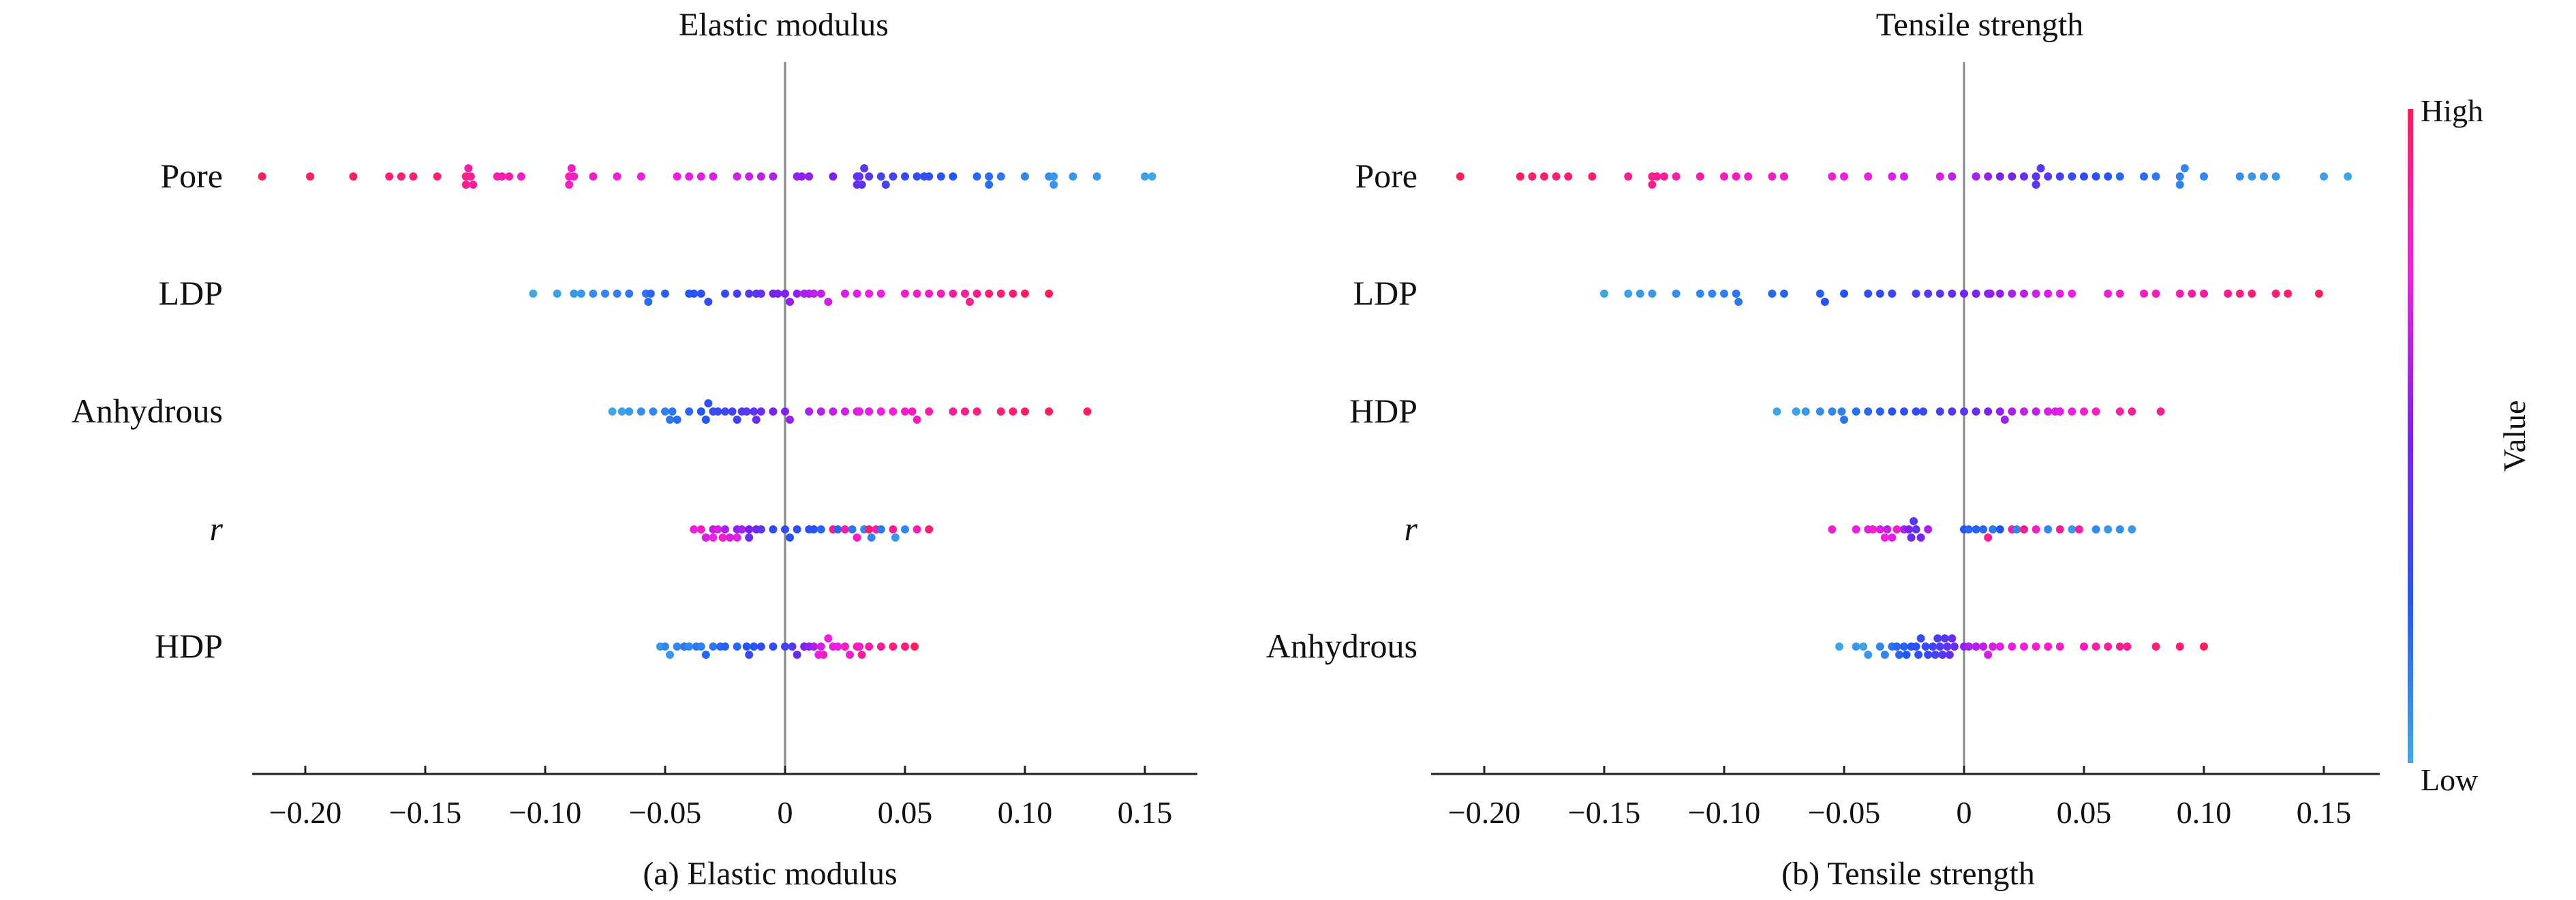 The width and height of the screenshot is (2576, 900). I want to click on feature-row-pore, so click(1904, 176).